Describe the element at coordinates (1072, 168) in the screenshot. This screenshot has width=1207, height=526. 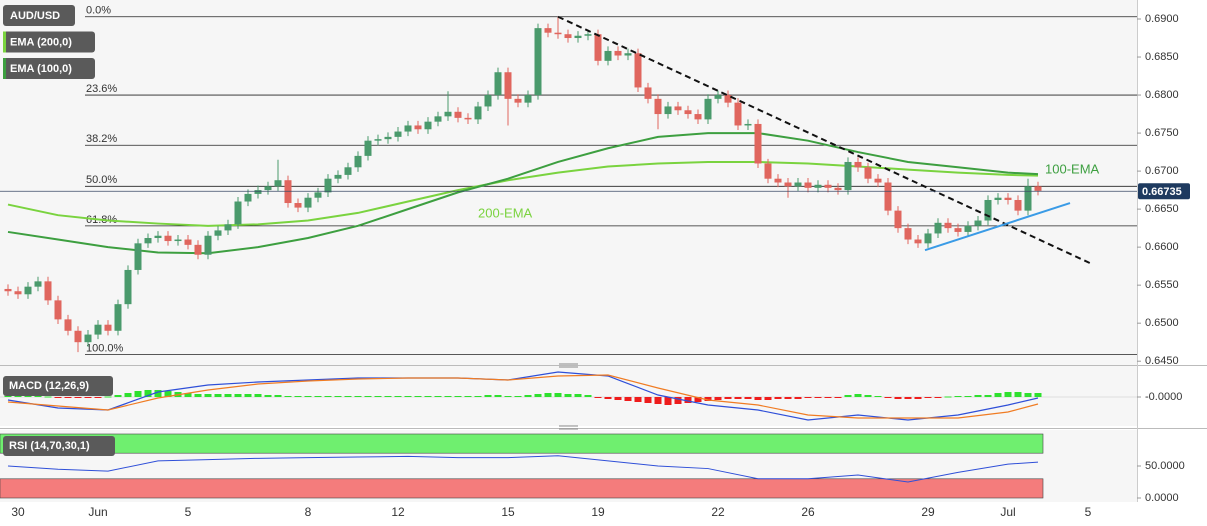
I see `ema-annotation: 100-EMA` at that location.